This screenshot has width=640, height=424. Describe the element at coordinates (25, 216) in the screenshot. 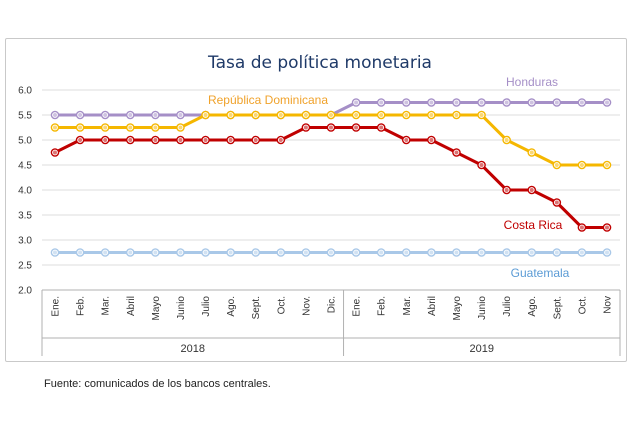

I see `y-tick-label: 3.5` at that location.